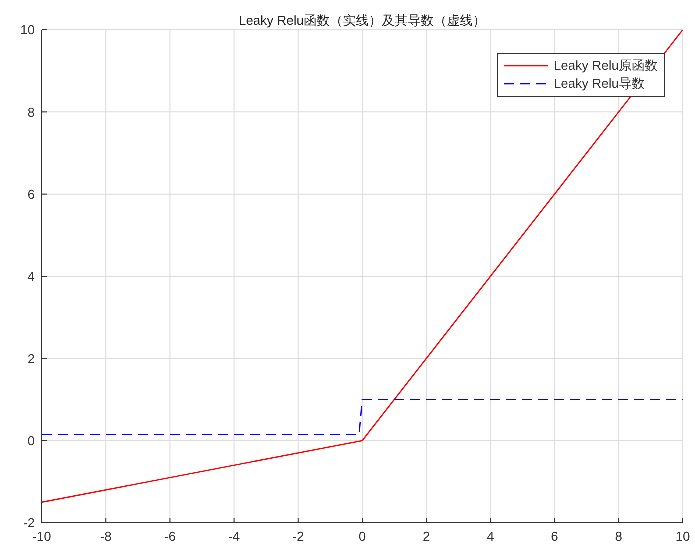  I want to click on y-tick-label: -2, so click(29, 523).